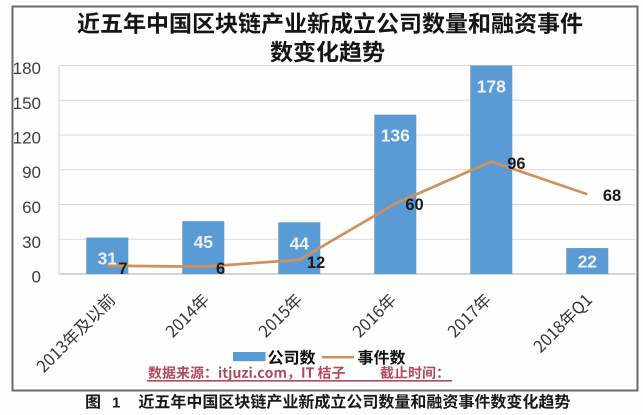 This screenshot has width=643, height=415. What do you see at coordinates (588, 262) in the screenshot?
I see `svg-text: 22` at bounding box center [588, 262].